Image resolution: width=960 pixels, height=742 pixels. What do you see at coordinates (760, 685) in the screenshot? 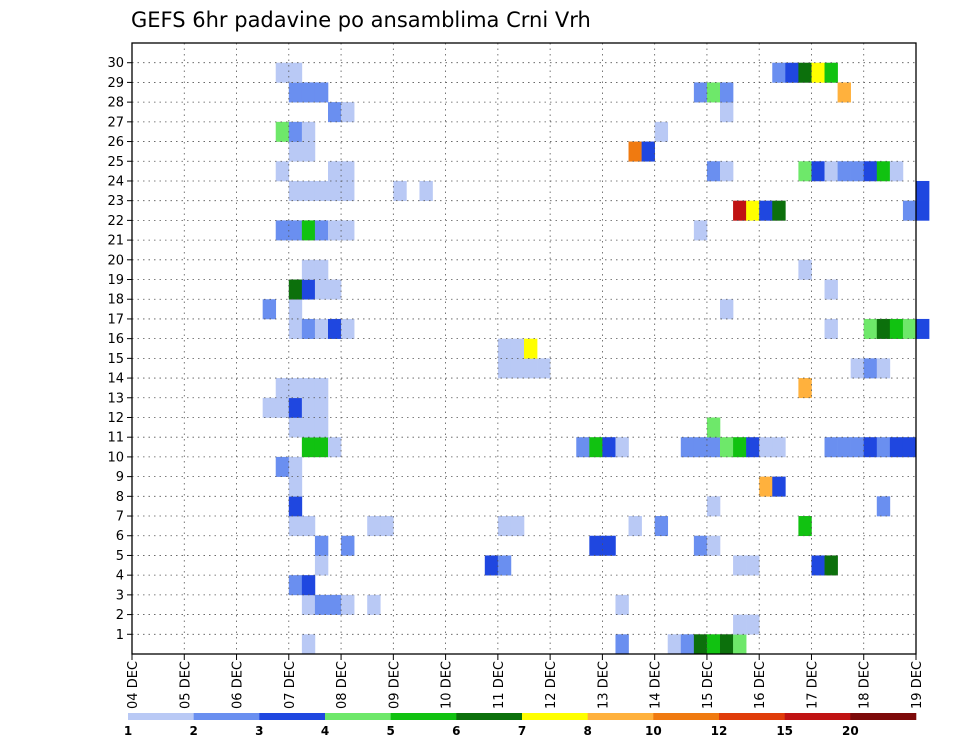
I see `x-tick-label: 16 DEC` at bounding box center [760, 685].